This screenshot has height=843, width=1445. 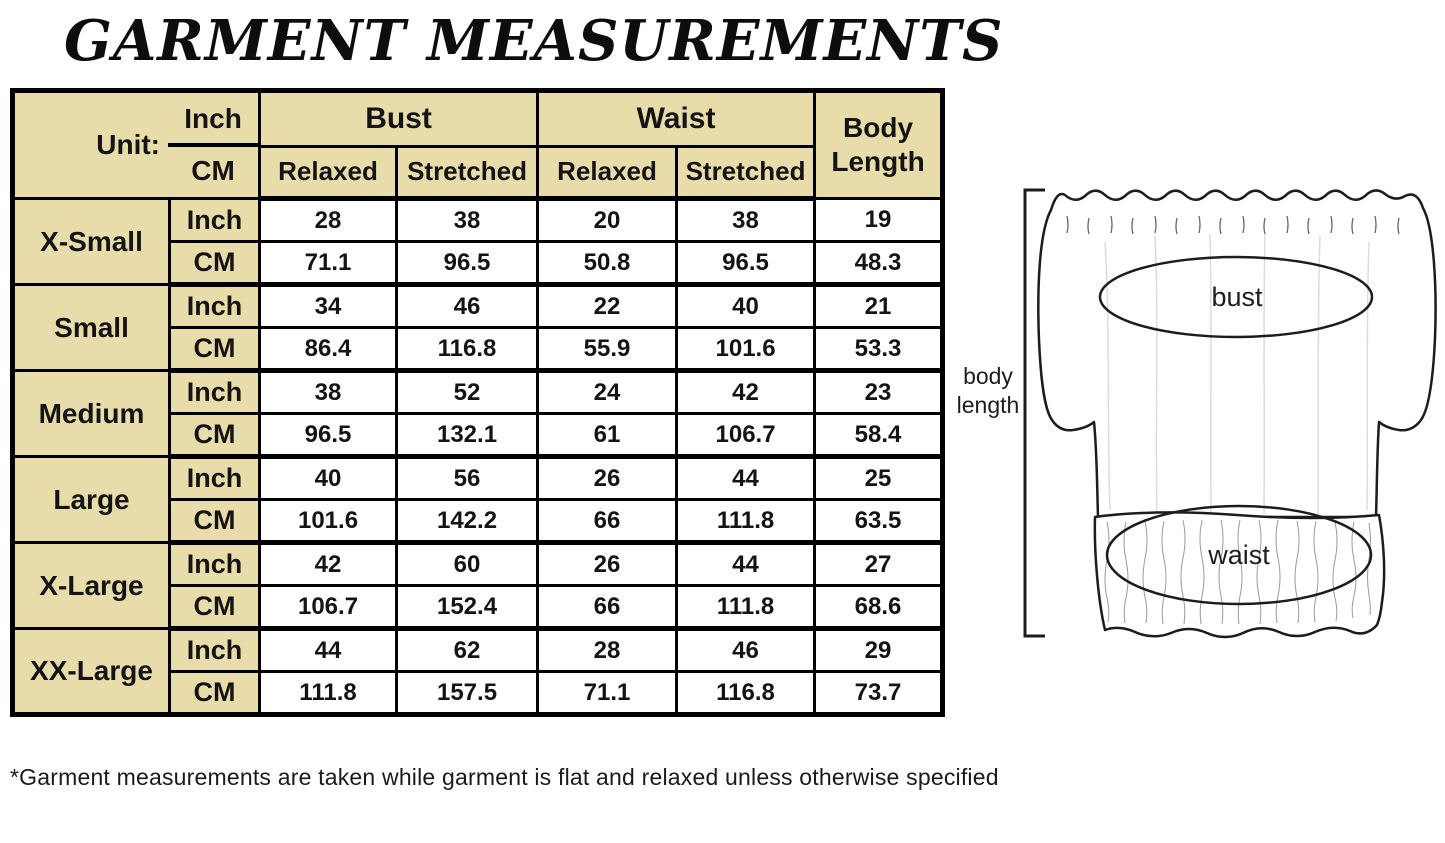 I want to click on header-row-groups: Unit: Inch CM Bust Waist Body Length, so click(x=477, y=144).